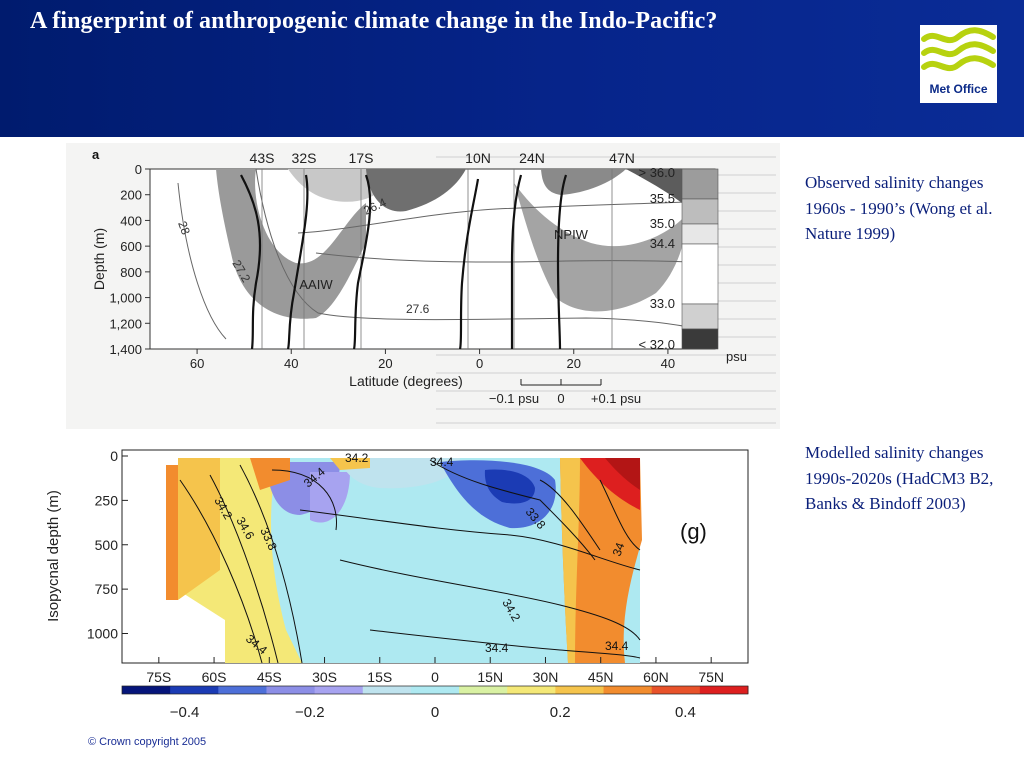  Describe the element at coordinates (304, 158) in the screenshot. I see `section-latitude-label: 32S` at that location.